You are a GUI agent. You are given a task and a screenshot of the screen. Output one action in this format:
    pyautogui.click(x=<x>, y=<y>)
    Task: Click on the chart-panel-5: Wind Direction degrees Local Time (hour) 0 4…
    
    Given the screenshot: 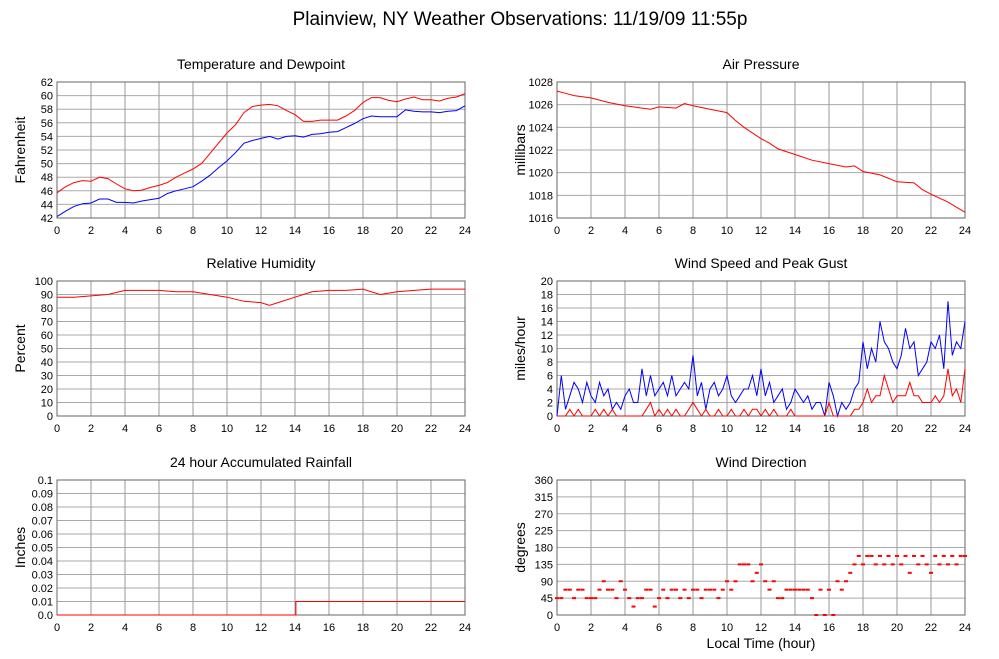 What is the action you would take?
    pyautogui.click(x=741, y=552)
    